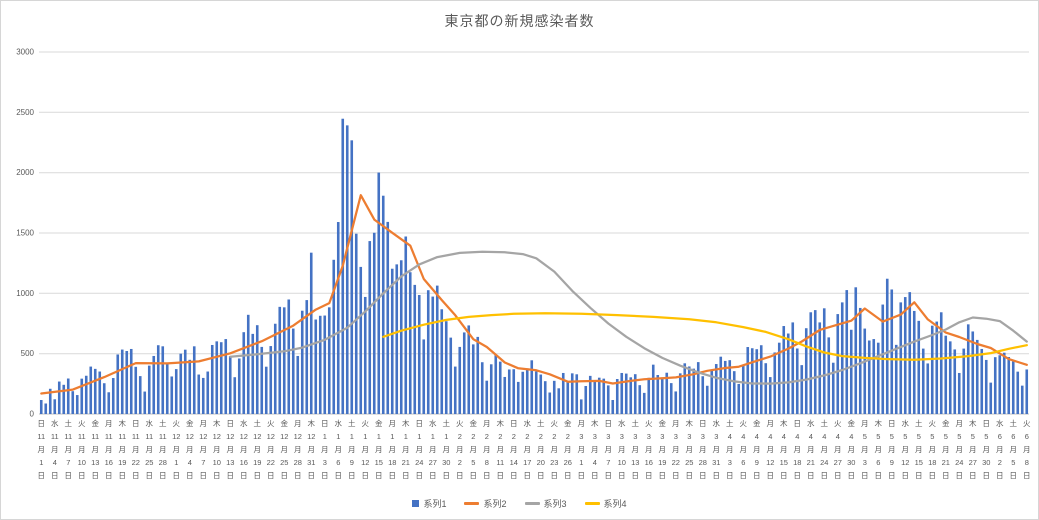 This screenshot has height=520, width=1039. What do you see at coordinates (217, 423) in the screenshot?
I see `x-tick-label: 木` at bounding box center [217, 423].